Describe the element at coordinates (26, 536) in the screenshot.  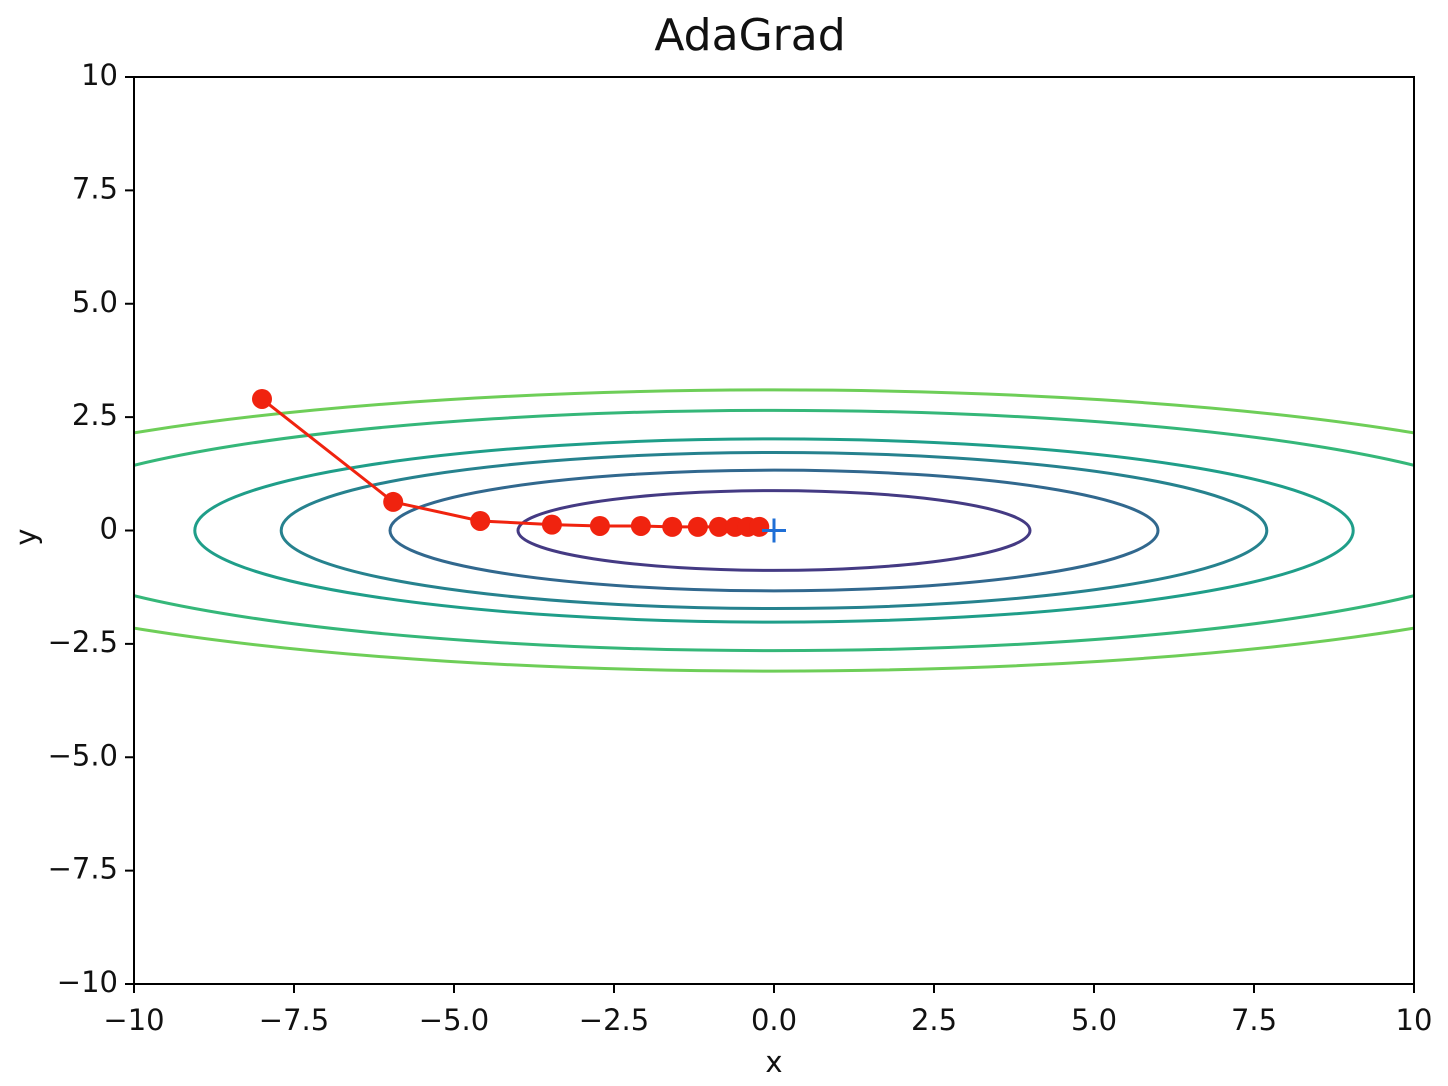
I see `y-axis-label: y` at that location.